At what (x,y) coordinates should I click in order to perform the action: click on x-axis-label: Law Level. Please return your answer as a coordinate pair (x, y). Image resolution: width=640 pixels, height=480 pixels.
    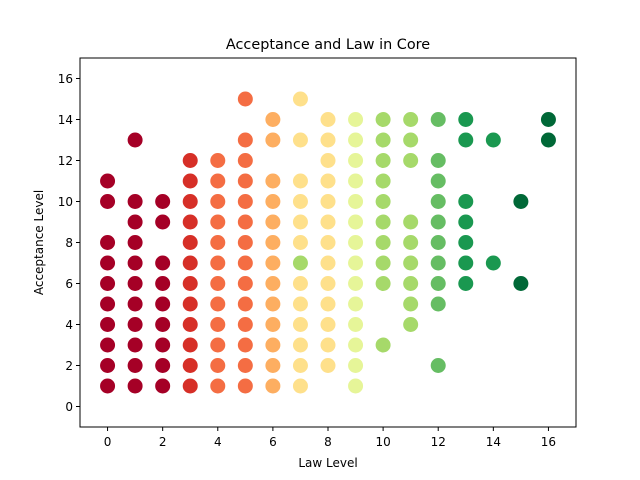
    Looking at the image, I should click on (327, 463).